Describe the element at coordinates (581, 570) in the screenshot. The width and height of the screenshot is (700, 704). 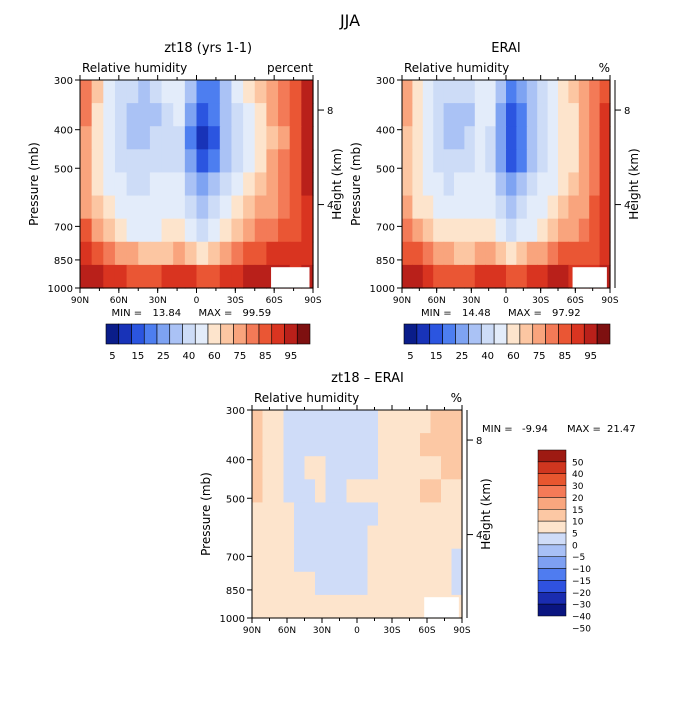
I see `colorbar-label: −10` at that location.